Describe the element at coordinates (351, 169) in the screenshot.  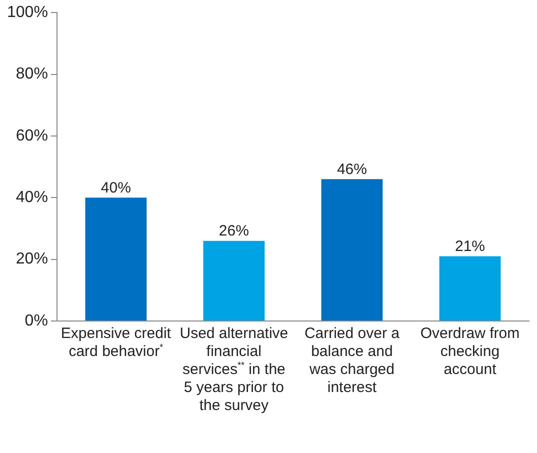
I see `data-label: 46%` at that location.